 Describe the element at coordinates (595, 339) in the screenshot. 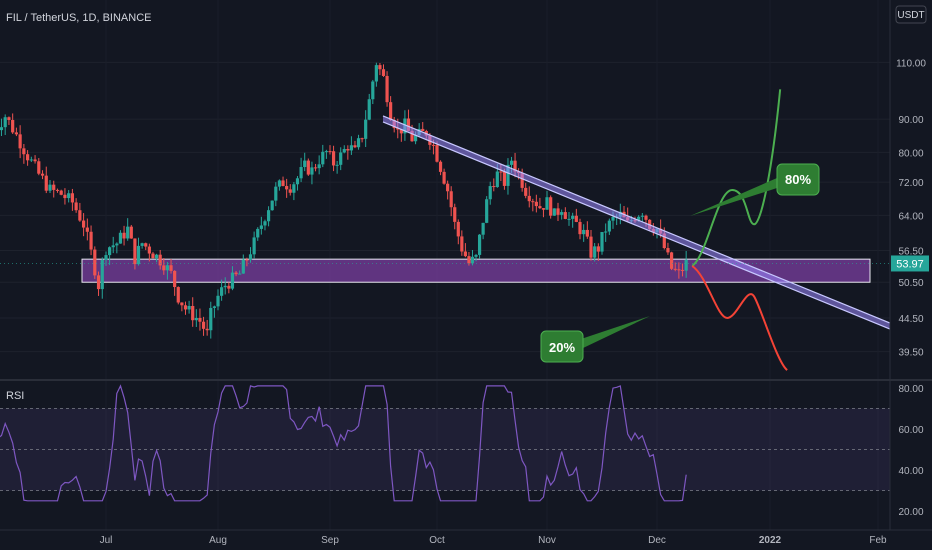

I see `bear-callout: 20%` at that location.